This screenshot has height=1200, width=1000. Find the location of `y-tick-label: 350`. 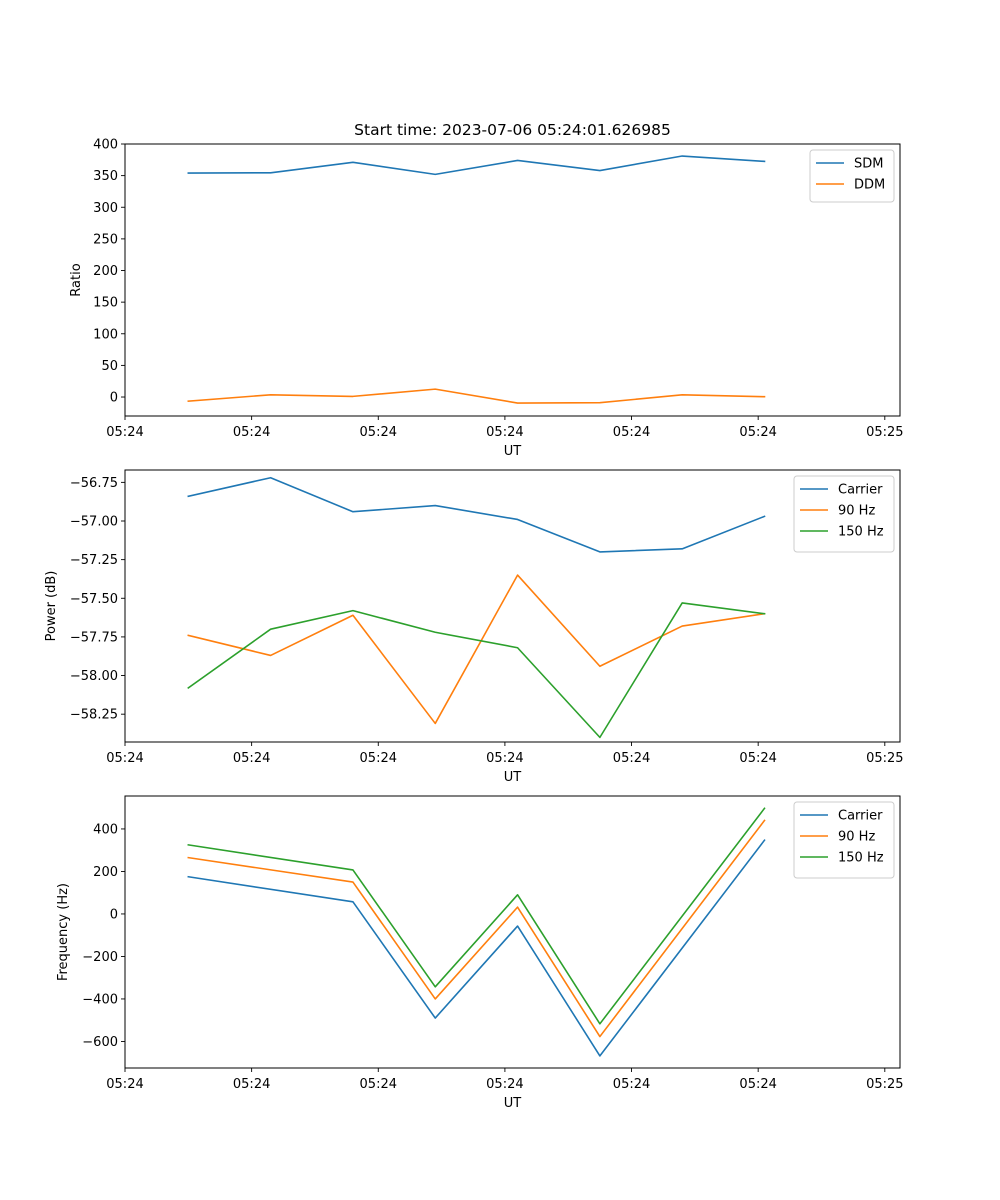

y-tick-label: 350 is located at coordinates (105, 176).